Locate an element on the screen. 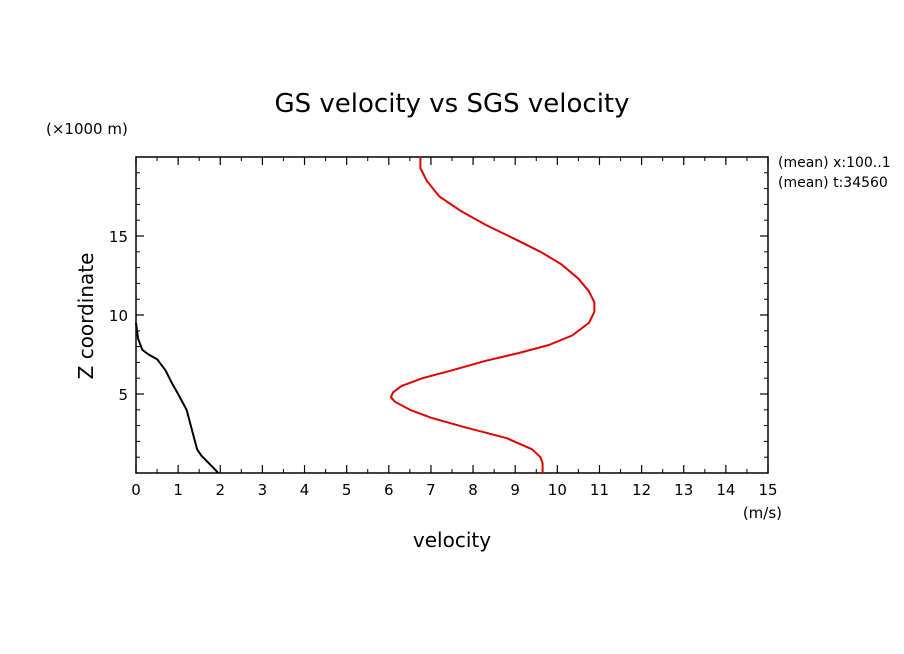 Image resolution: width=904 pixels, height=654 pixels. x-tick-label: 4 is located at coordinates (305, 490).